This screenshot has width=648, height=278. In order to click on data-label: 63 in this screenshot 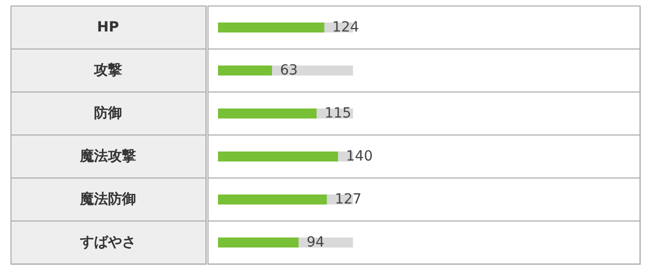, I will do `click(289, 70)`.